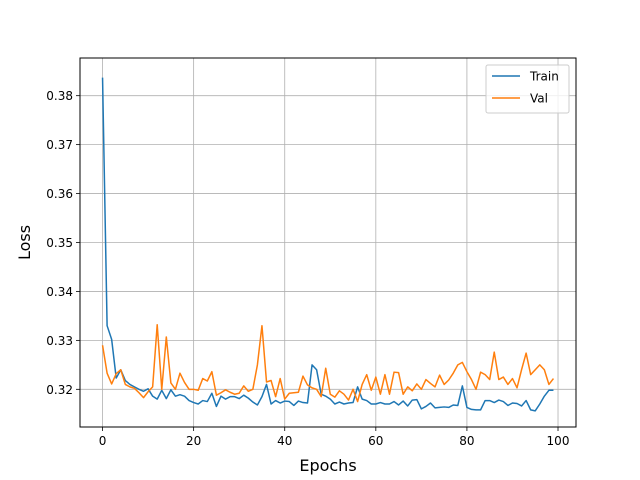  I want to click on y-tick-label: 0.38, so click(59, 96).